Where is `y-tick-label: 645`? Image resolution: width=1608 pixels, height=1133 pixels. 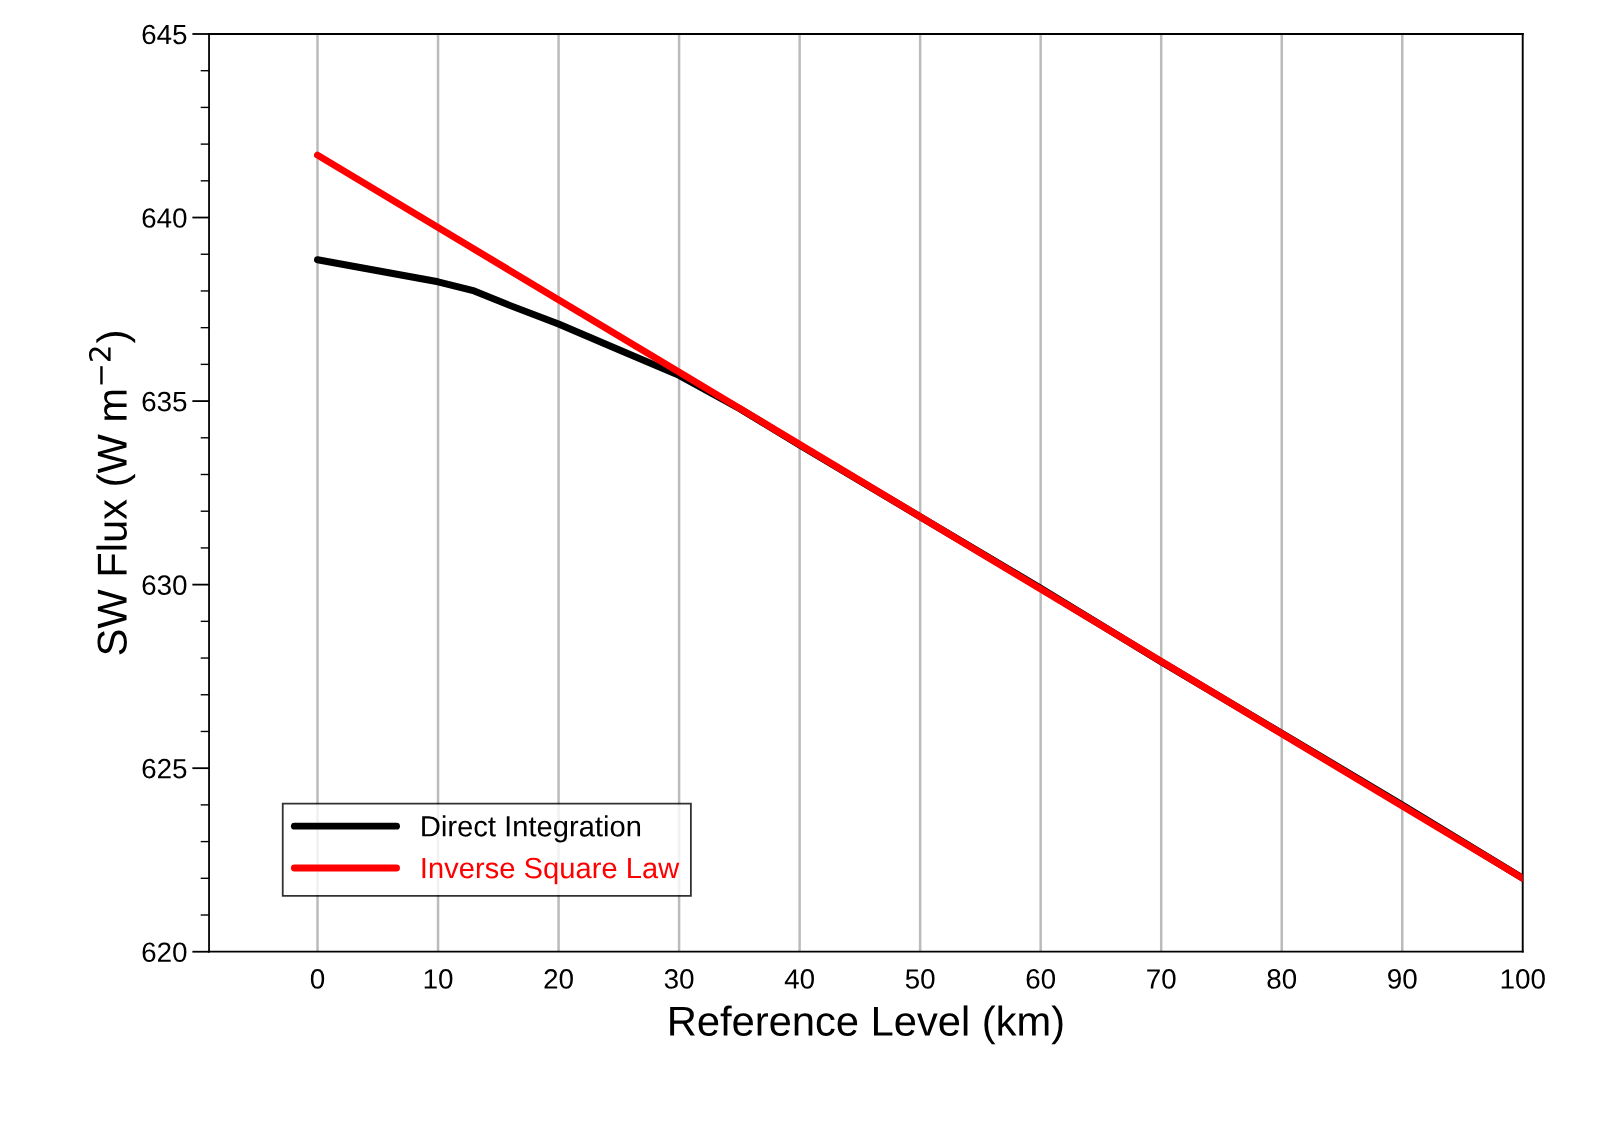
y-tick-label: 645 is located at coordinates (164, 34).